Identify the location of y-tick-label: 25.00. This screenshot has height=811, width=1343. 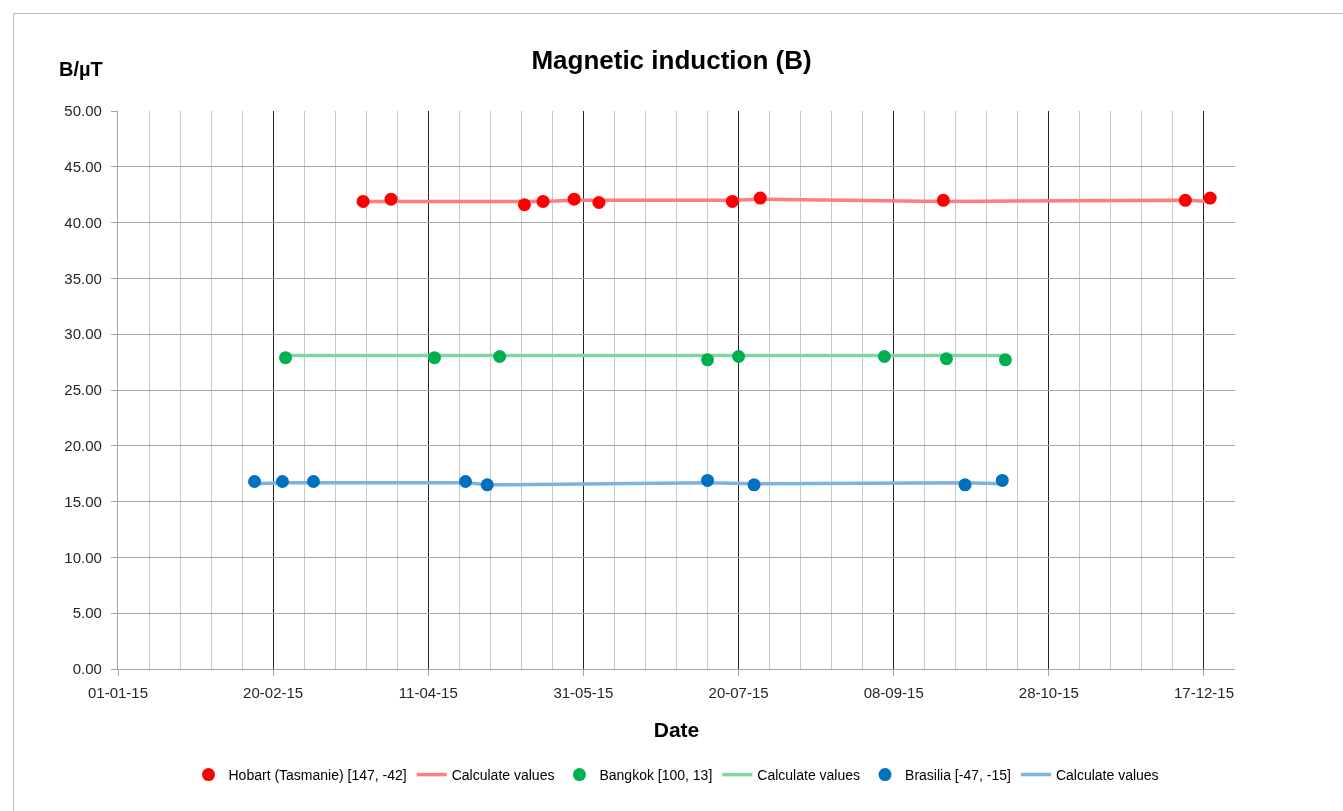
(83, 390).